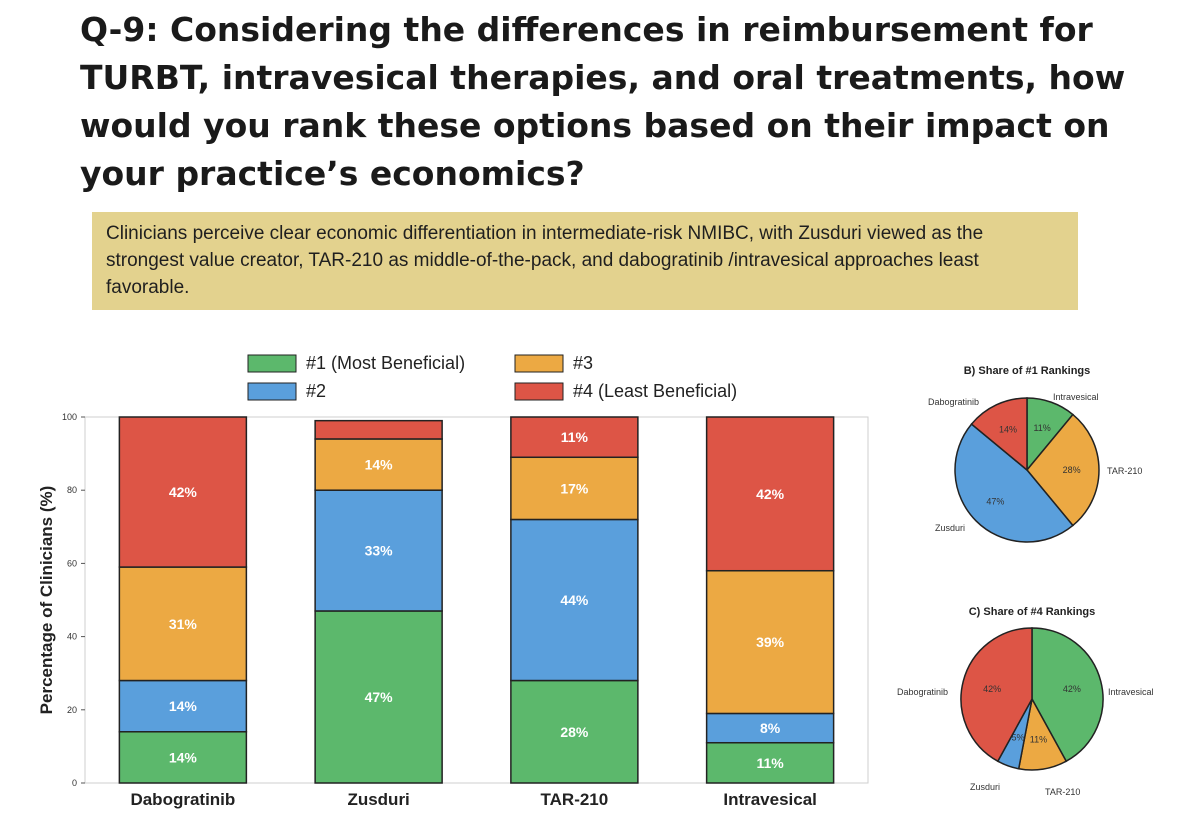 The image size is (1200, 830). I want to click on legend-label-2: #2, so click(316, 391).